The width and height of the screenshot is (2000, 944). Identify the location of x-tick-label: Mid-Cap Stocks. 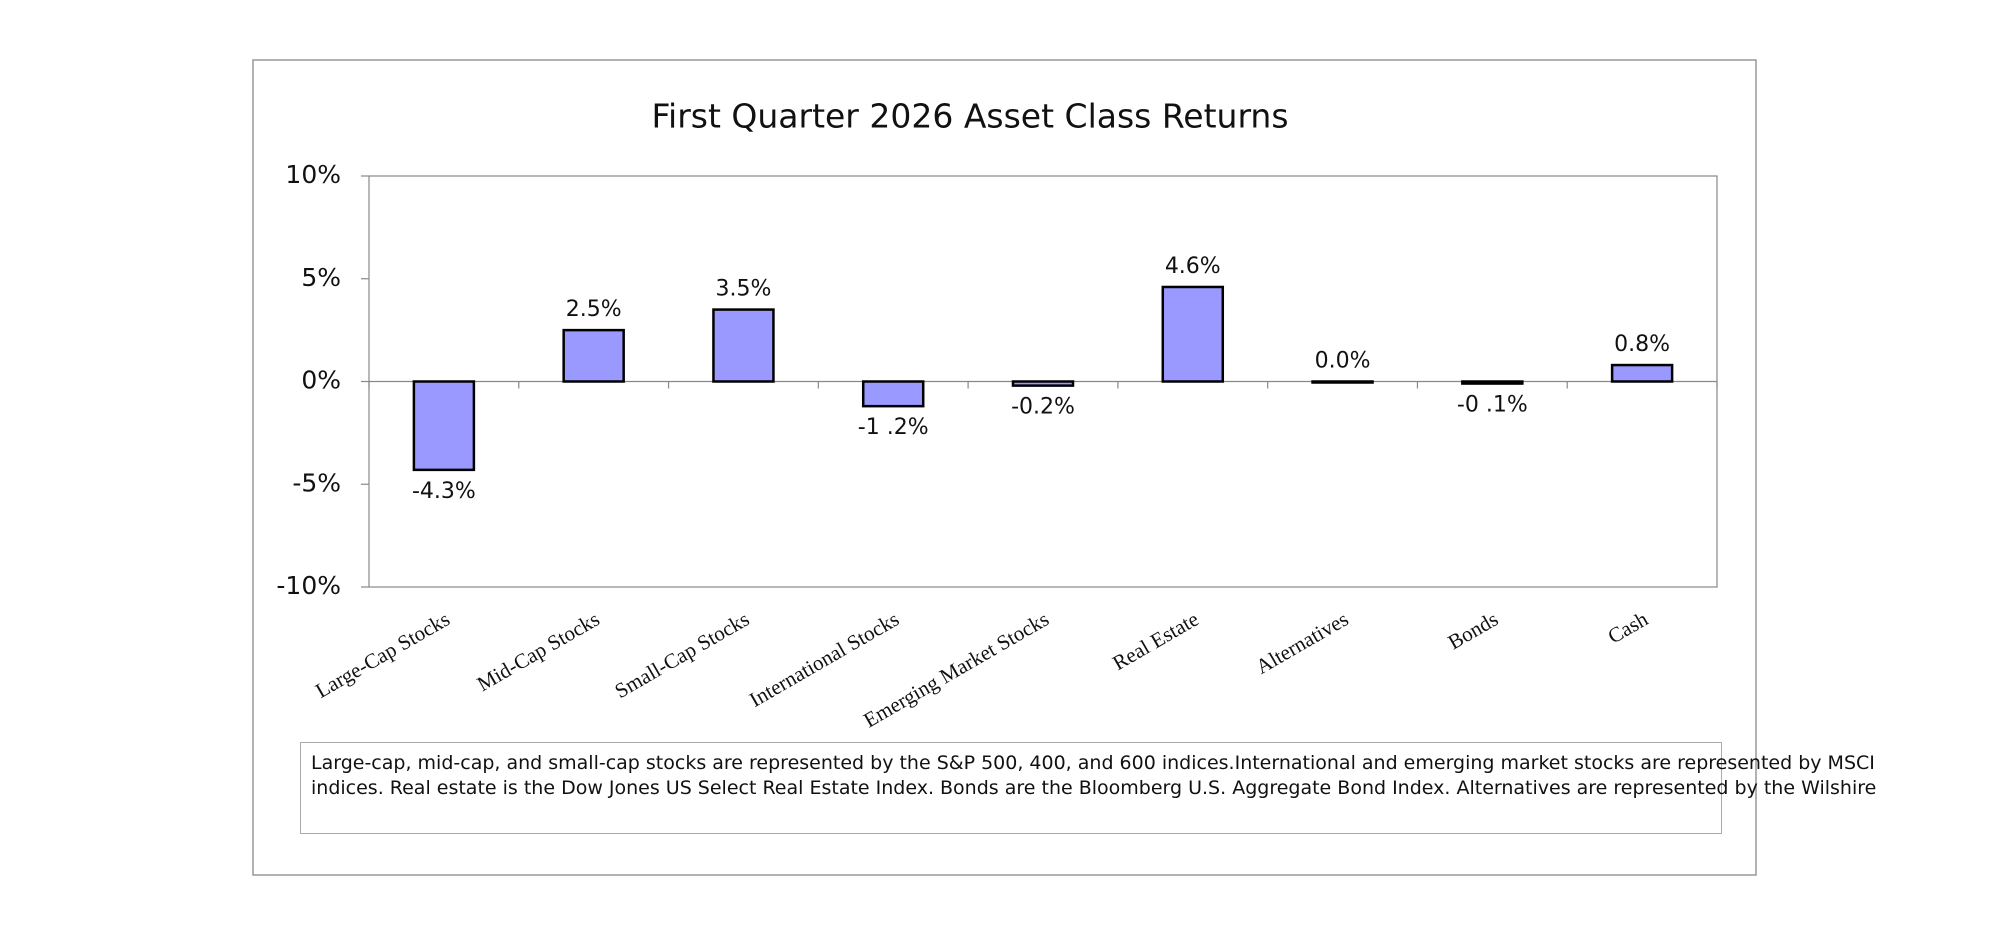
(538, 651).